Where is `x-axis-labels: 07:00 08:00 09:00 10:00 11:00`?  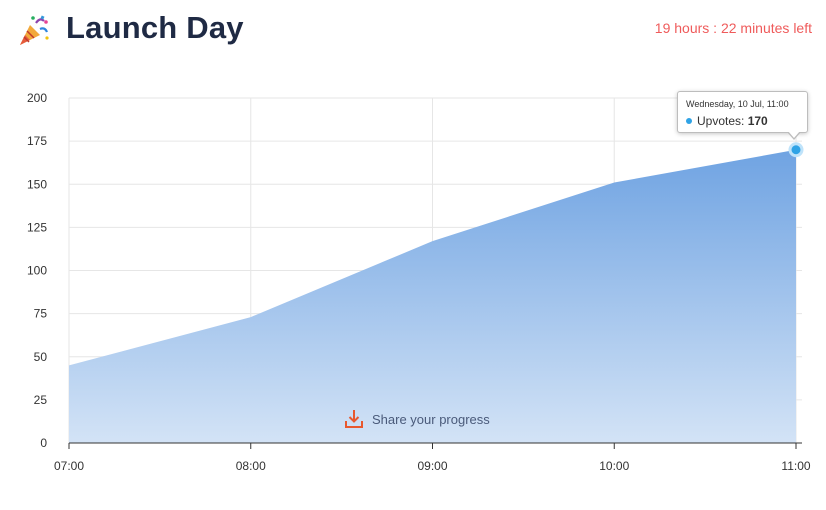 x-axis-labels: 07:00 08:00 09:00 10:00 11:00 is located at coordinates (432, 466).